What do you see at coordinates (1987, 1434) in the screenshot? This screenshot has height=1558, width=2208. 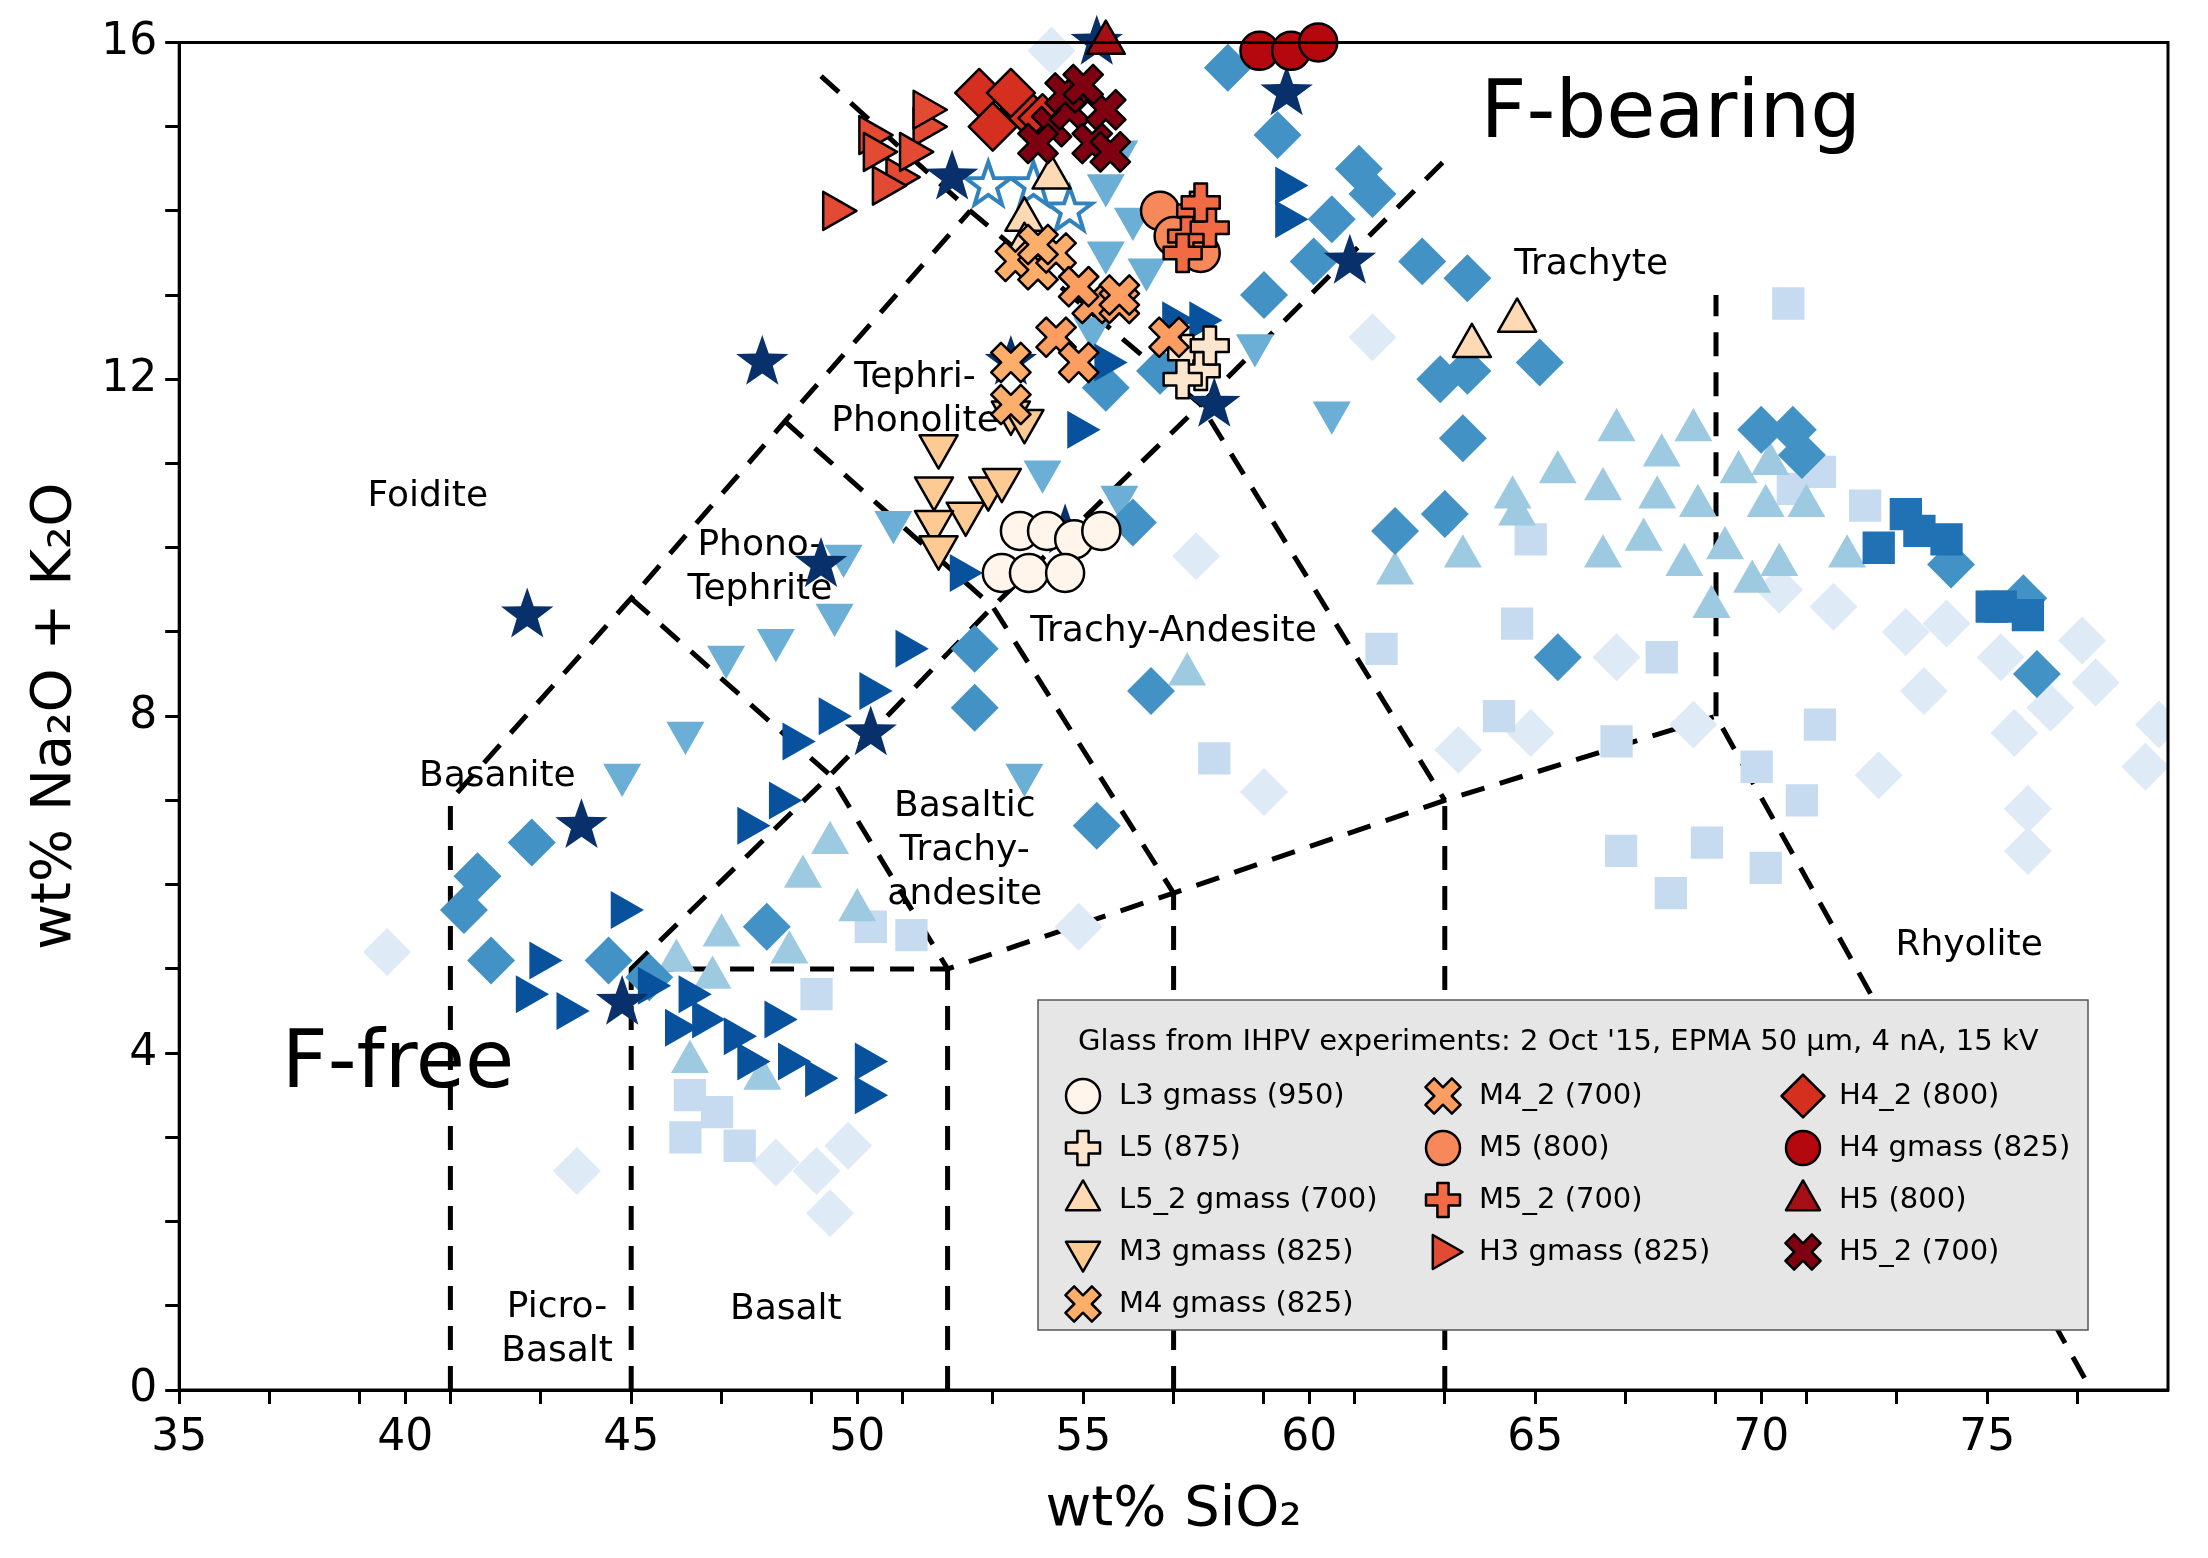 I see `x-tick-label: 75` at bounding box center [1987, 1434].